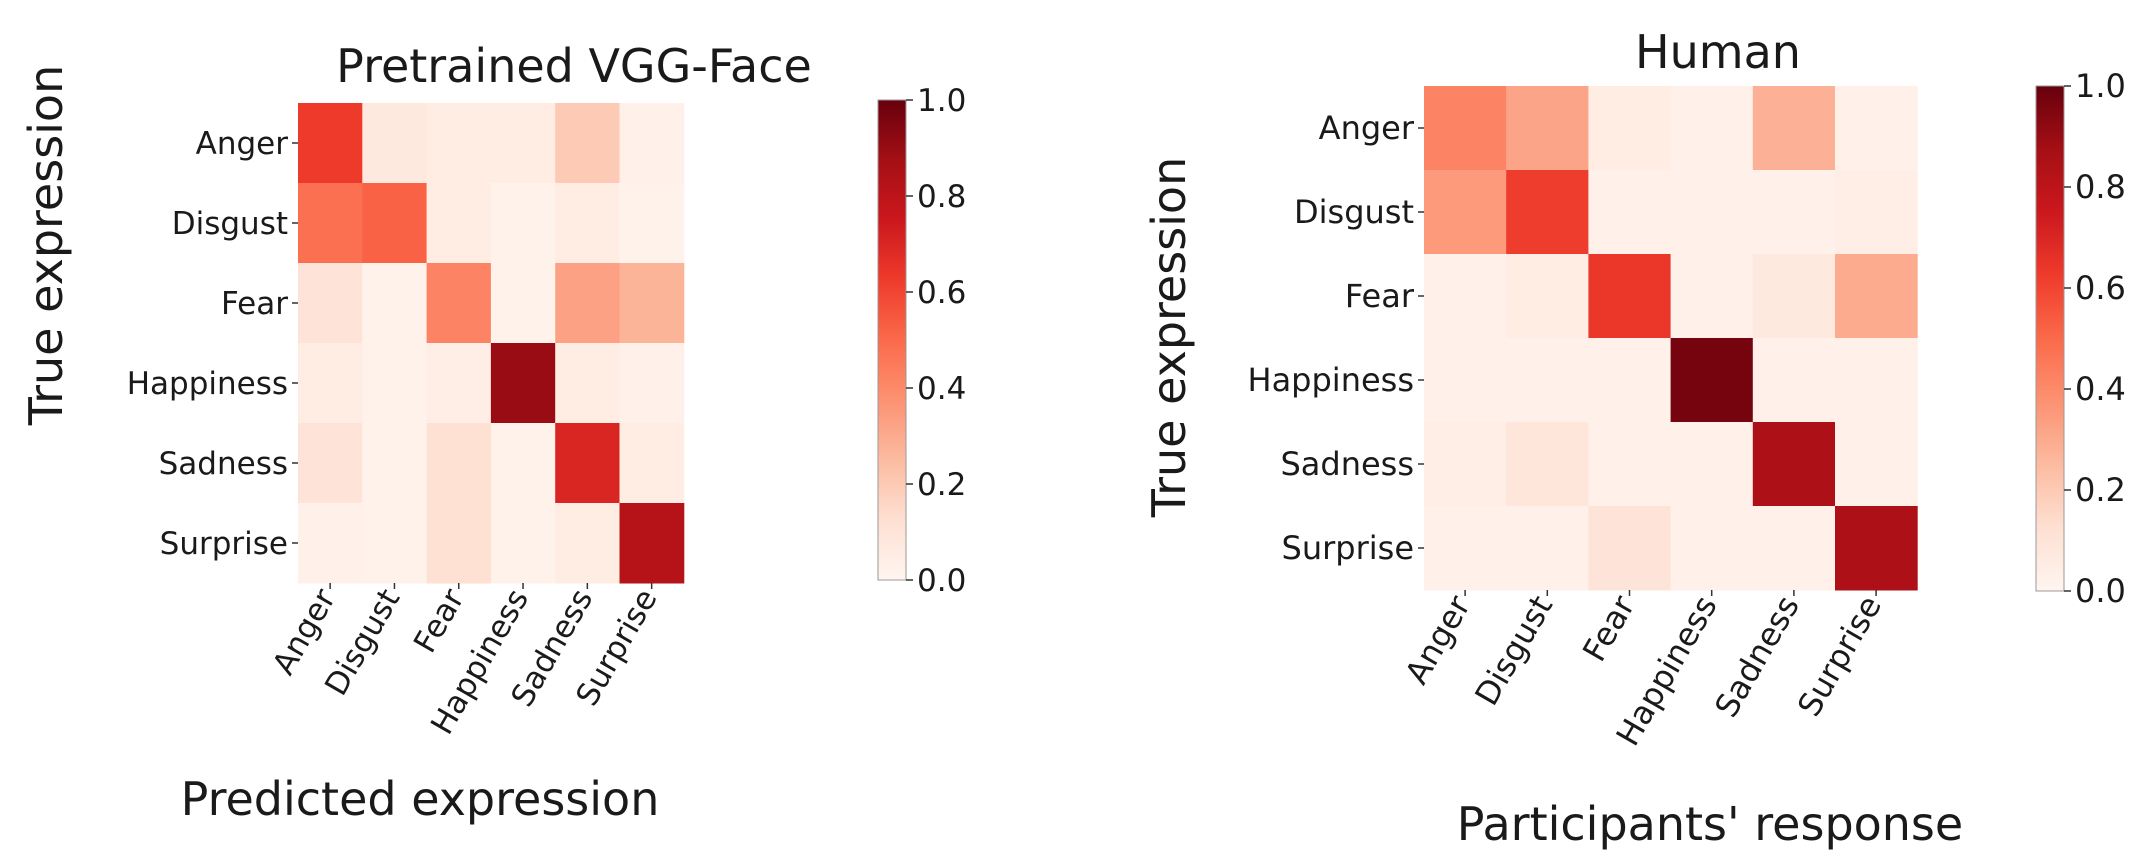 This screenshot has width=2129, height=858. Describe the element at coordinates (1718, 52) in the screenshot. I see `chart-title: Human` at that location.